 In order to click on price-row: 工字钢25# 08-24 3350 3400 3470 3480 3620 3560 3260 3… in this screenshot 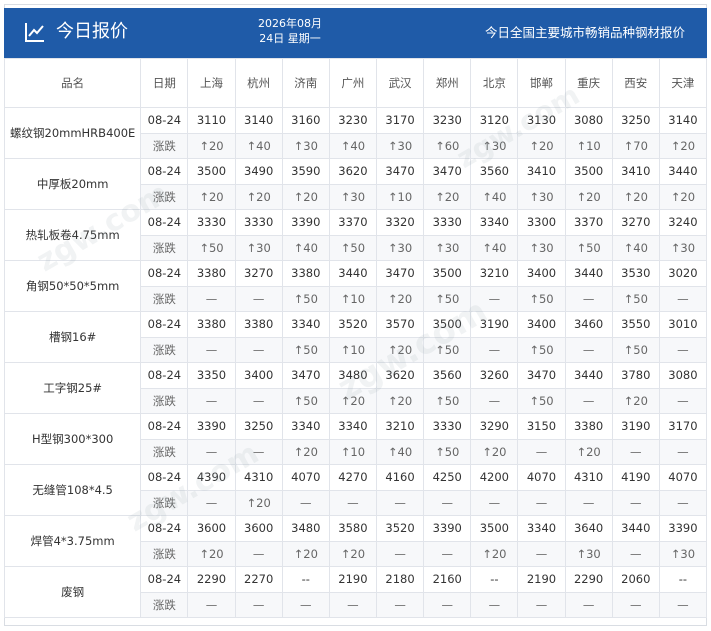, I will do `click(355, 388)`.